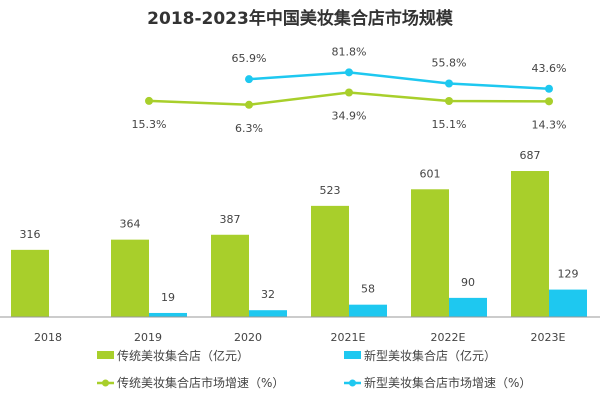 The image size is (600, 400). I want to click on legend-item: 新型美妆集合店市场增速（%）, so click(437, 382).